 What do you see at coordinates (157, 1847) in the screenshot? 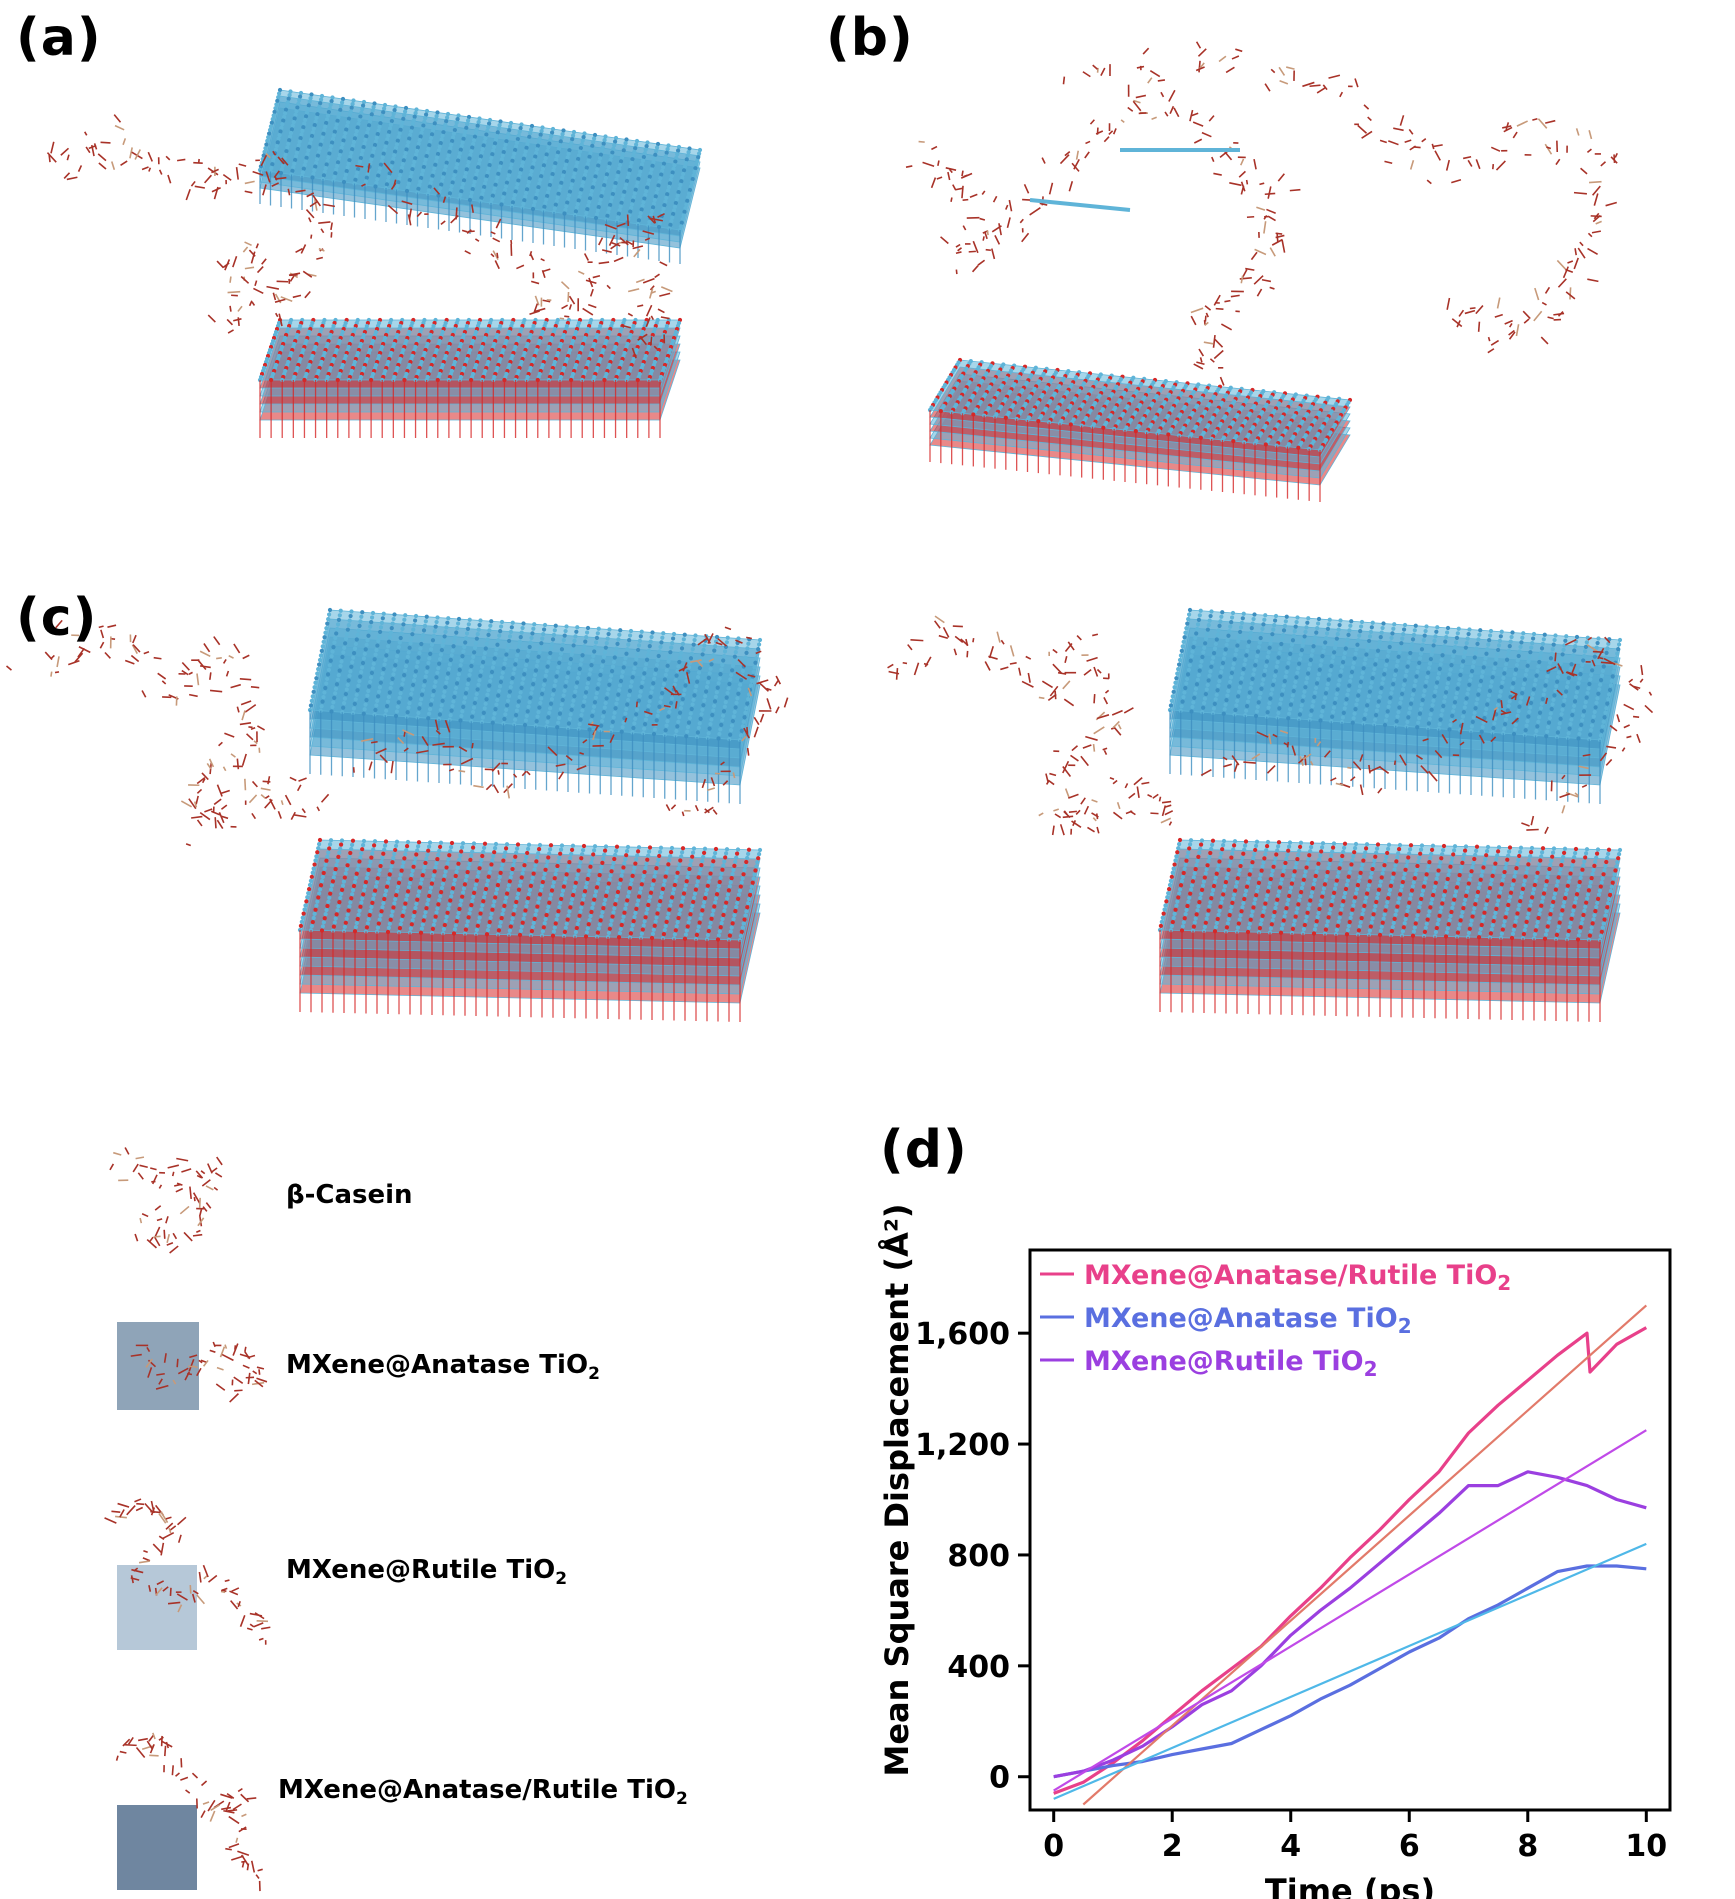
I see `mxene-anatase-rutile-square` at bounding box center [157, 1847].